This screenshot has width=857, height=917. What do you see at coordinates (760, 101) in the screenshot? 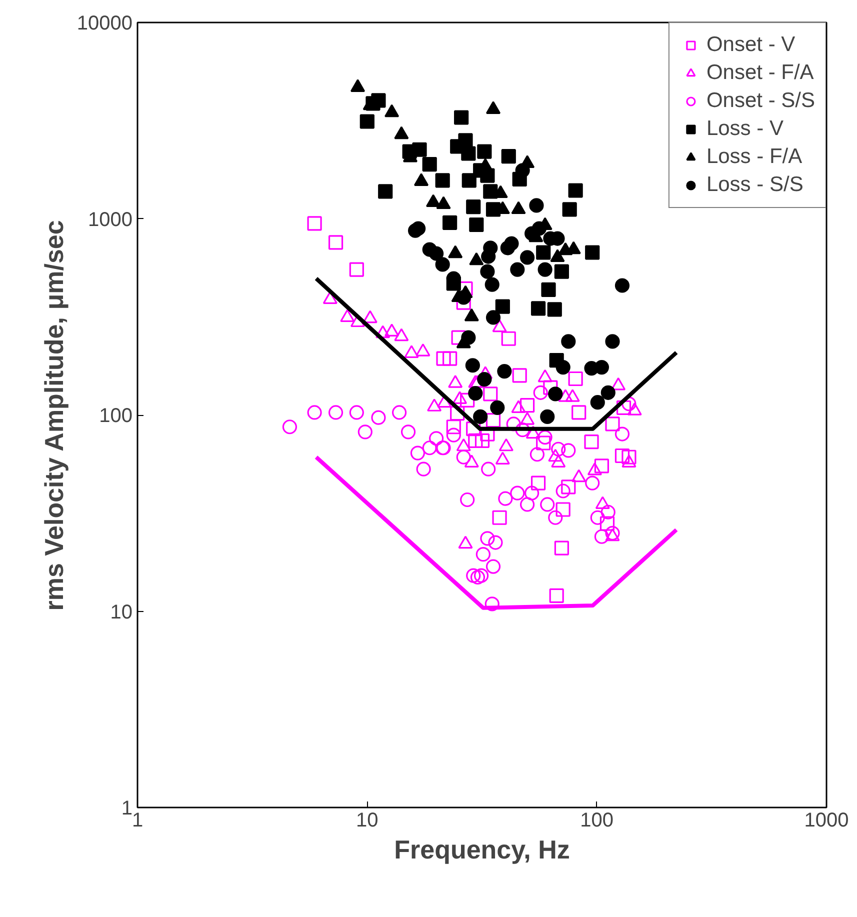
I see `legend-label: Onset - S/S` at bounding box center [760, 101].